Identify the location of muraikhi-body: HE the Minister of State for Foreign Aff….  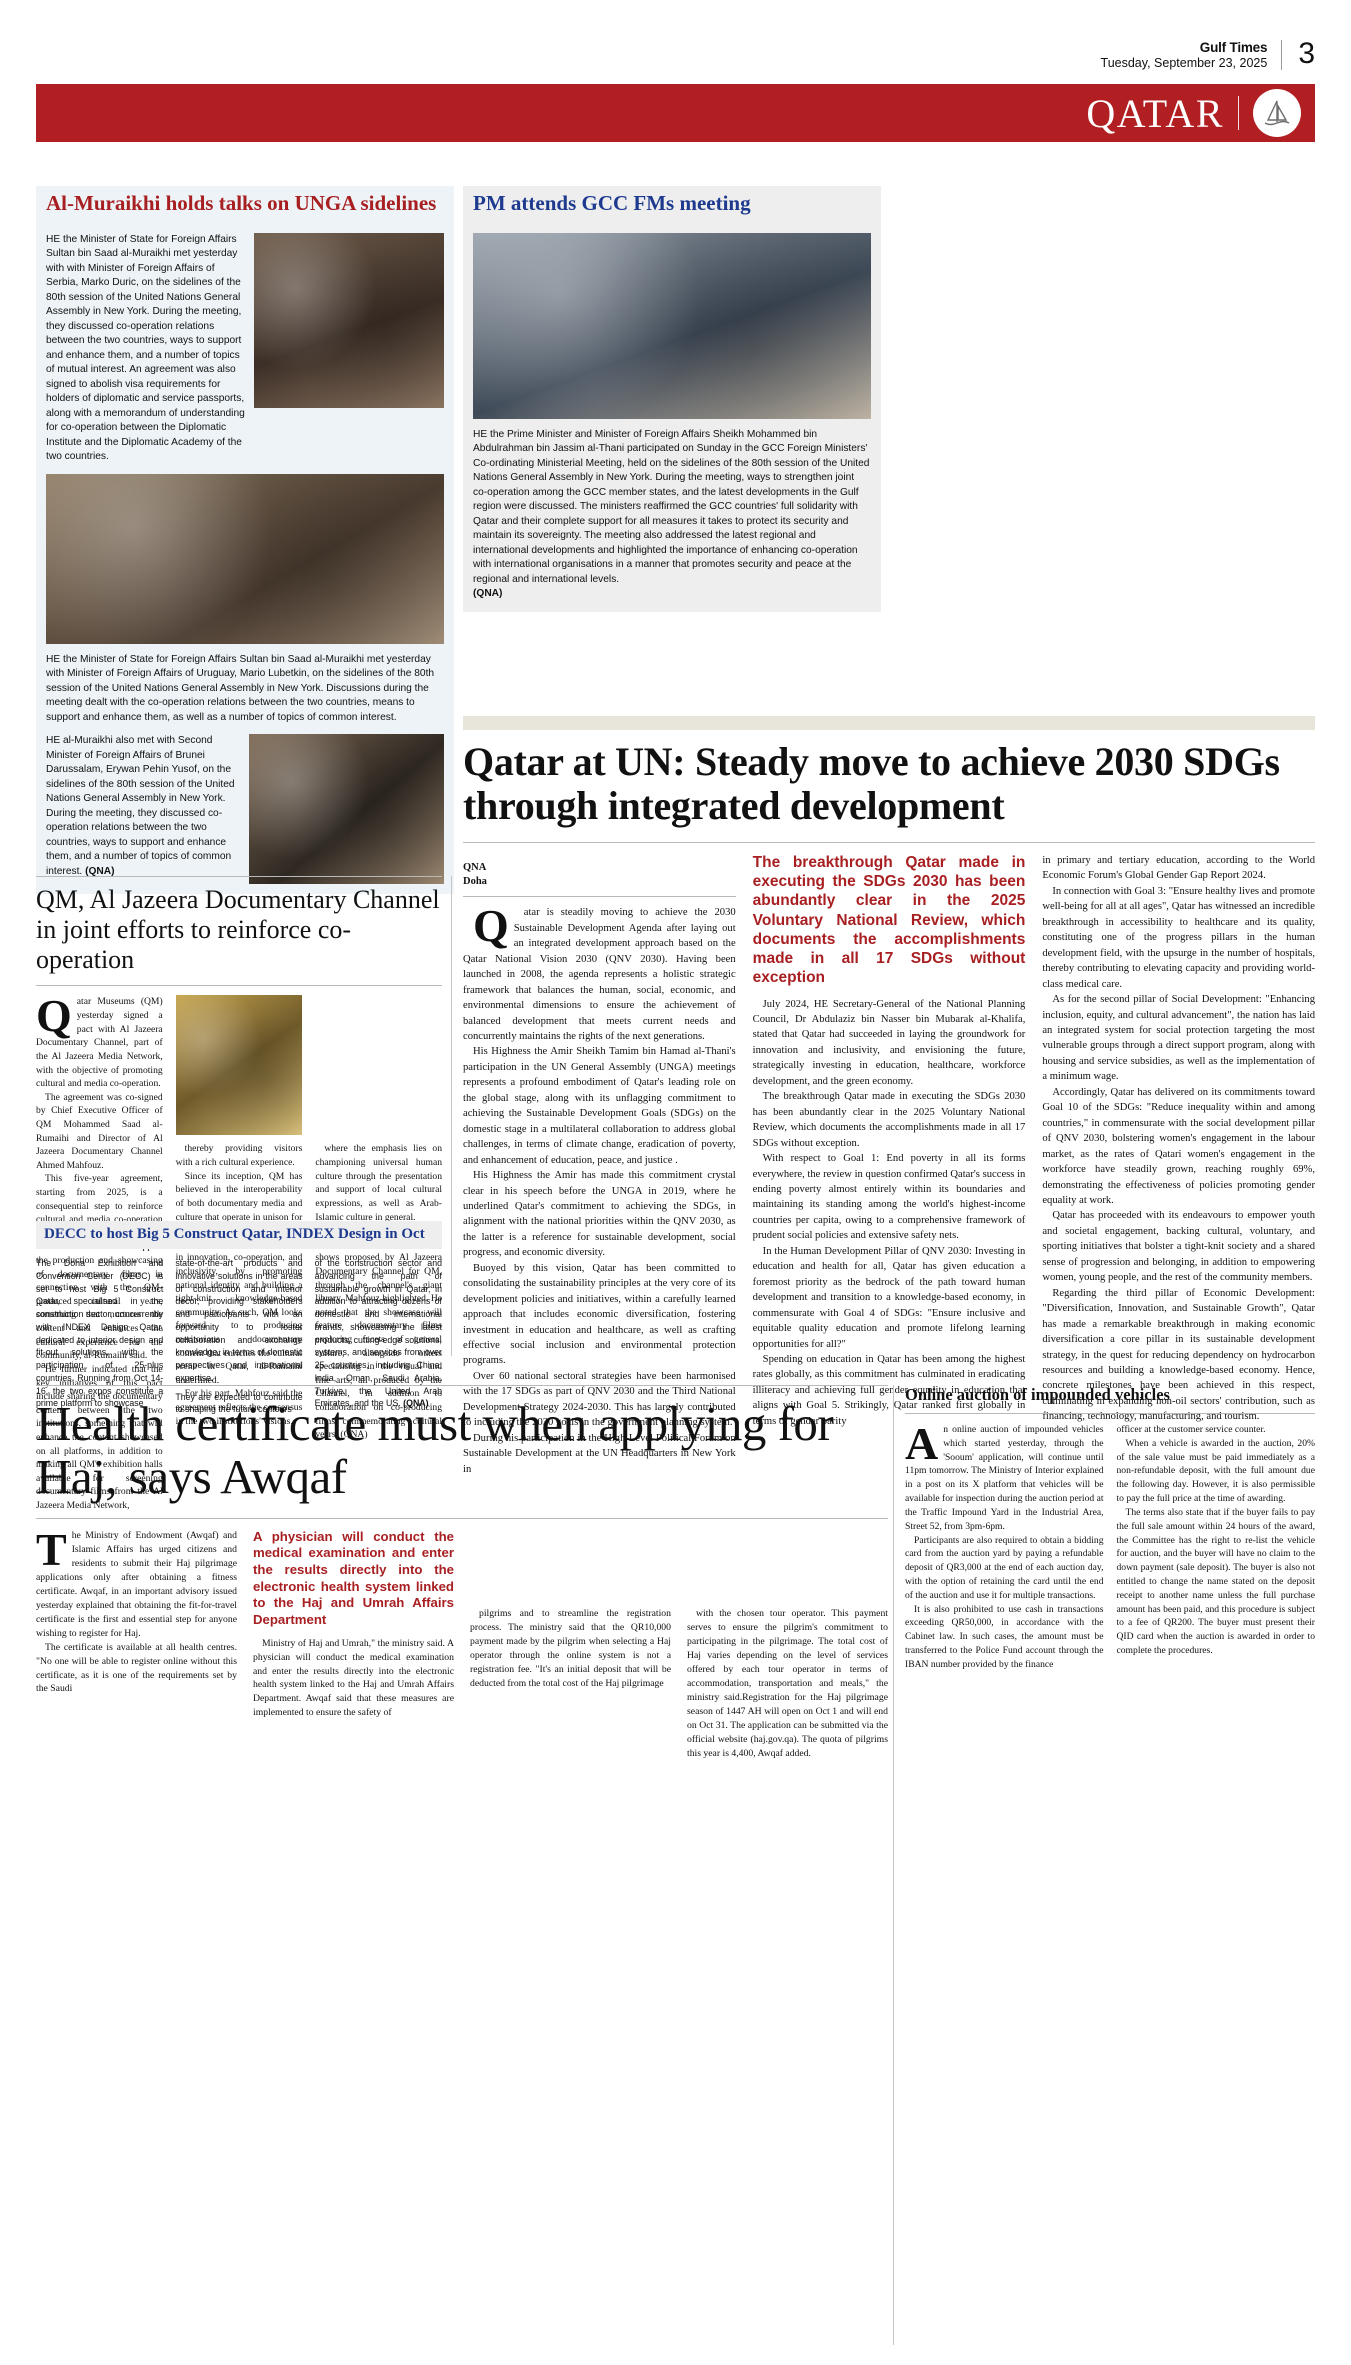
(245, 559).